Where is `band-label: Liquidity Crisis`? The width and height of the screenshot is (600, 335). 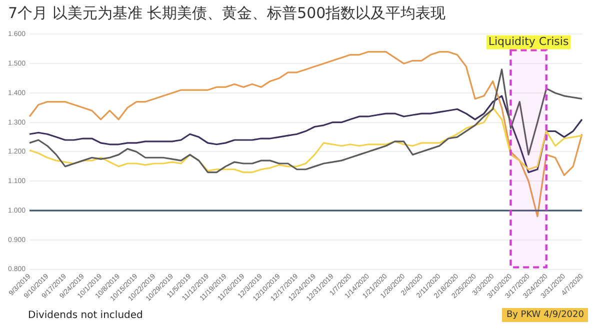 band-label: Liquidity Crisis is located at coordinates (528, 41).